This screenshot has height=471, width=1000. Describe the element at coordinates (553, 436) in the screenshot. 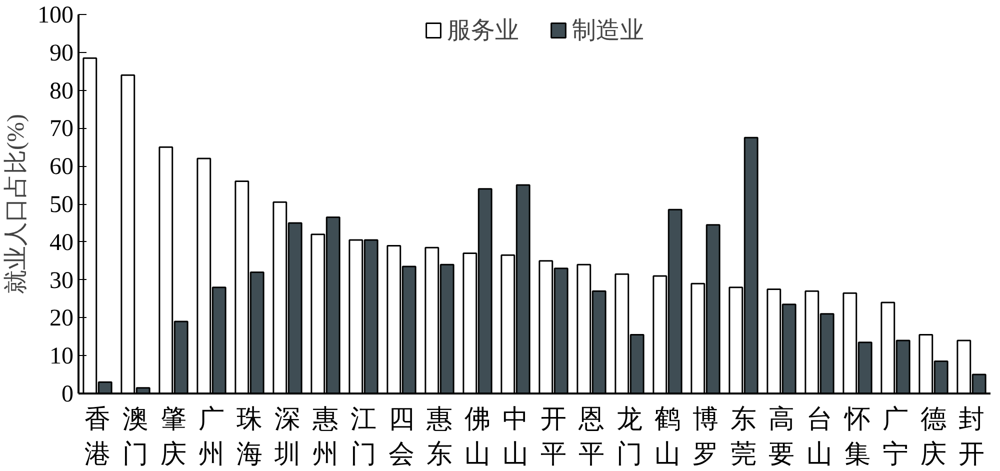

I see `x-tick-label: 开平` at that location.